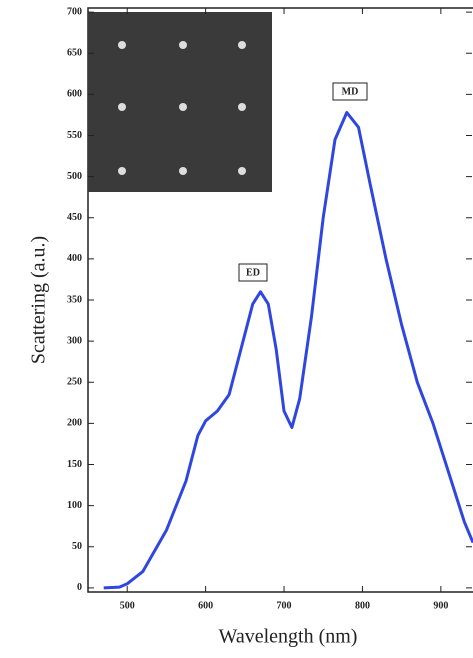 The image size is (473, 658). What do you see at coordinates (74, 258) in the screenshot?
I see `y-tick-label: 400` at bounding box center [74, 258].